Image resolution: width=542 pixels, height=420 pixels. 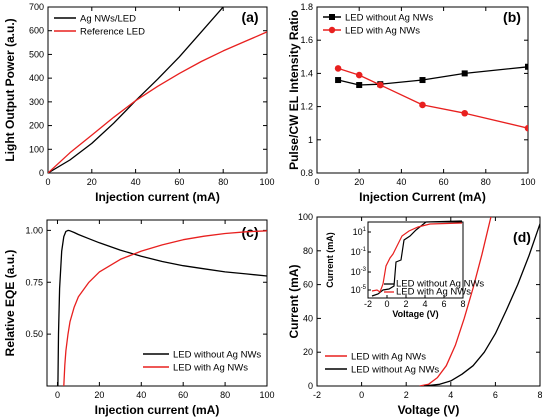 I want to click on inset-frame, so click(x=415, y=260).